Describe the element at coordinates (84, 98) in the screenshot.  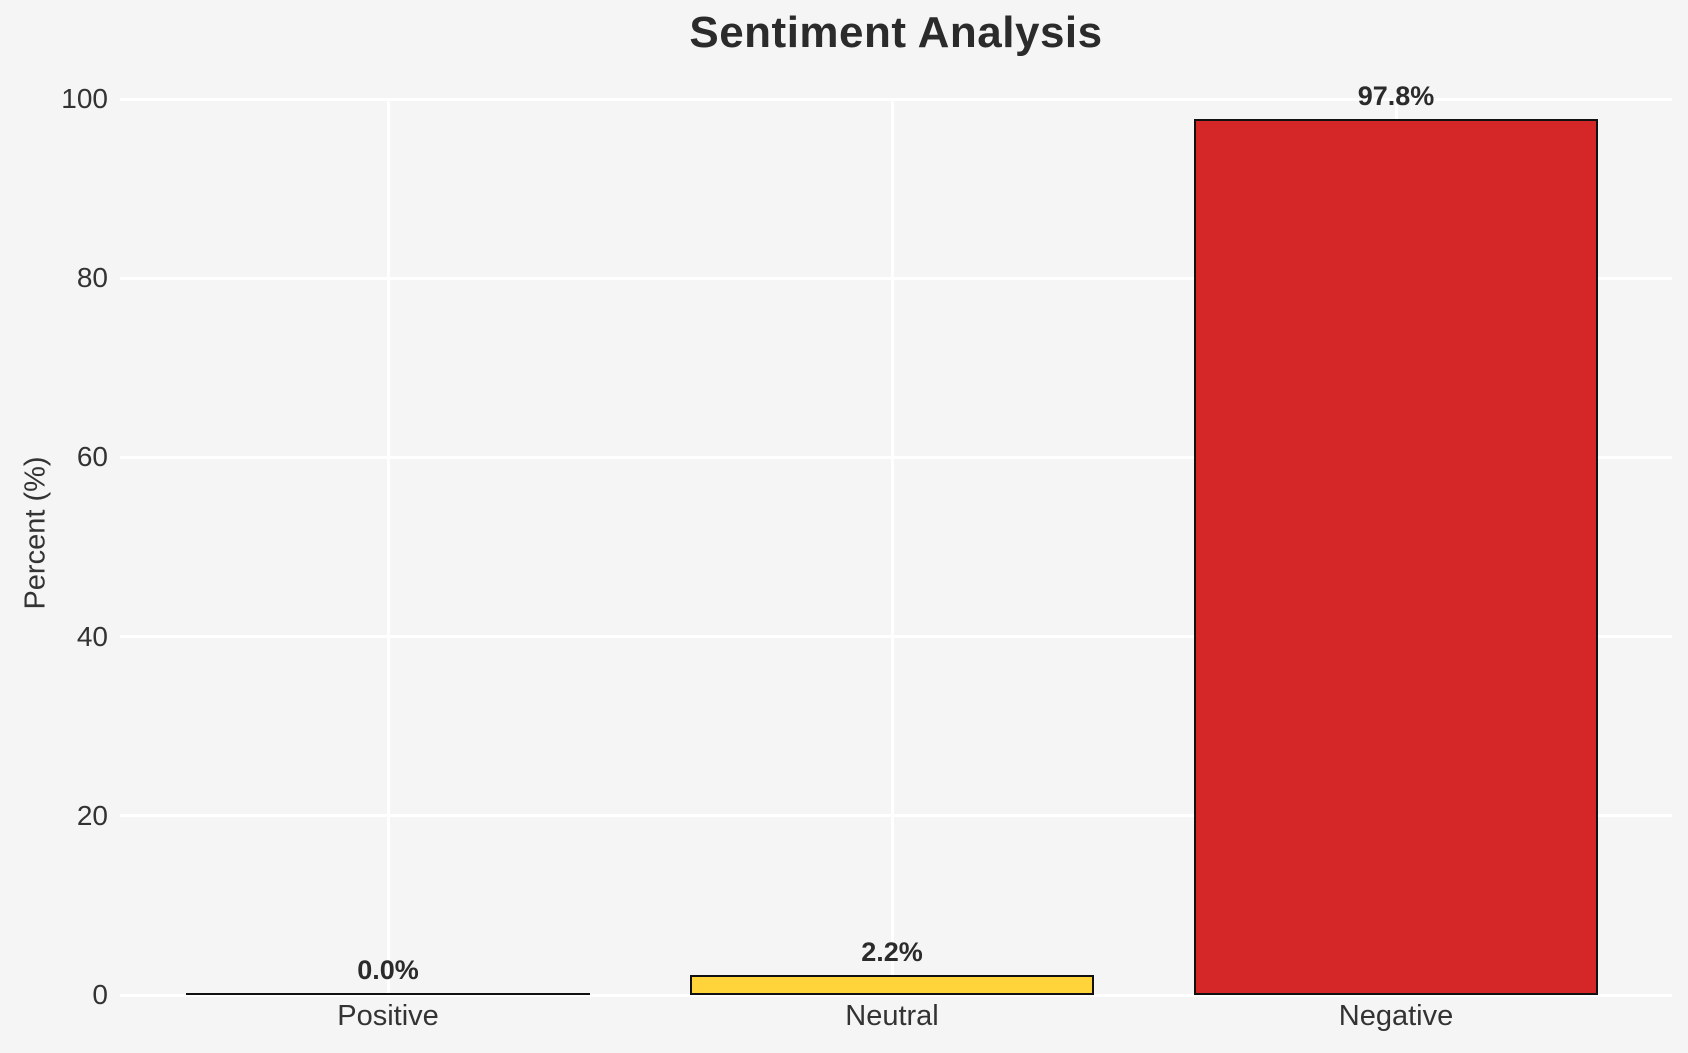
I see `y-tick-label: 100` at that location.